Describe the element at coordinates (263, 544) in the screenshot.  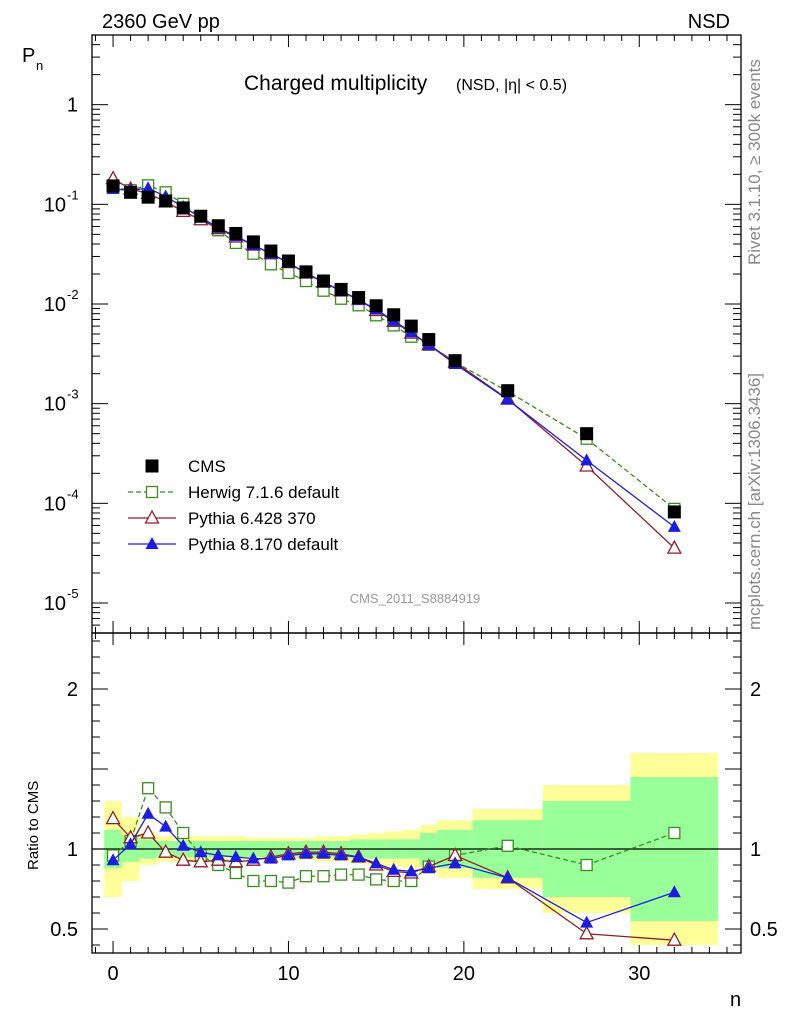
I see `legend-label: Pythia 8.170 default` at that location.